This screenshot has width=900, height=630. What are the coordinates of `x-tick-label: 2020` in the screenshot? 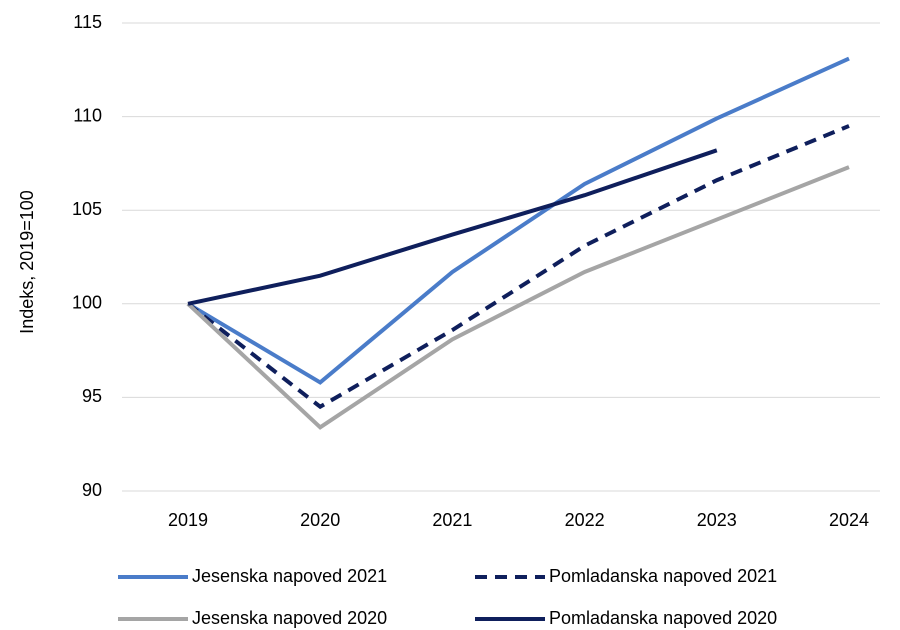 It's located at (320, 520).